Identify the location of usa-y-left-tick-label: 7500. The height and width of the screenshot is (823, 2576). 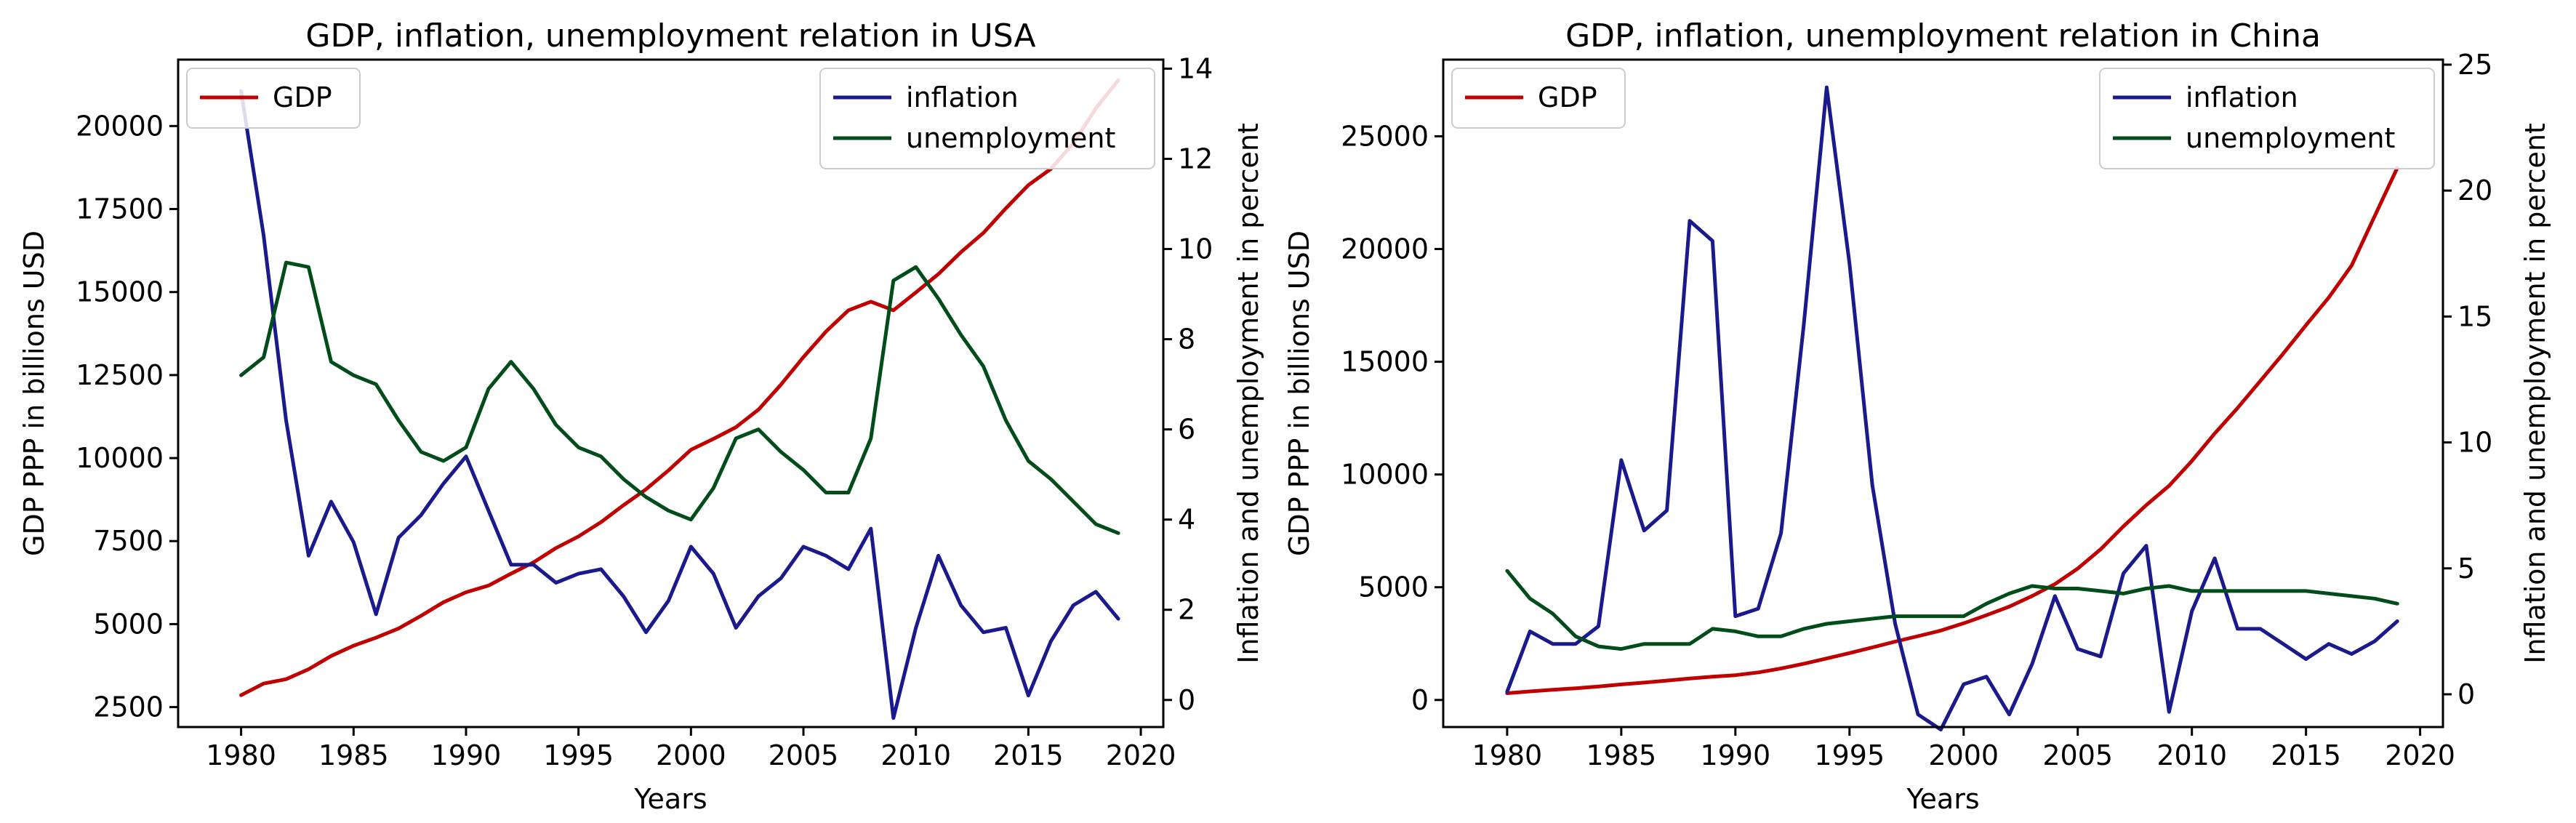
(128, 541).